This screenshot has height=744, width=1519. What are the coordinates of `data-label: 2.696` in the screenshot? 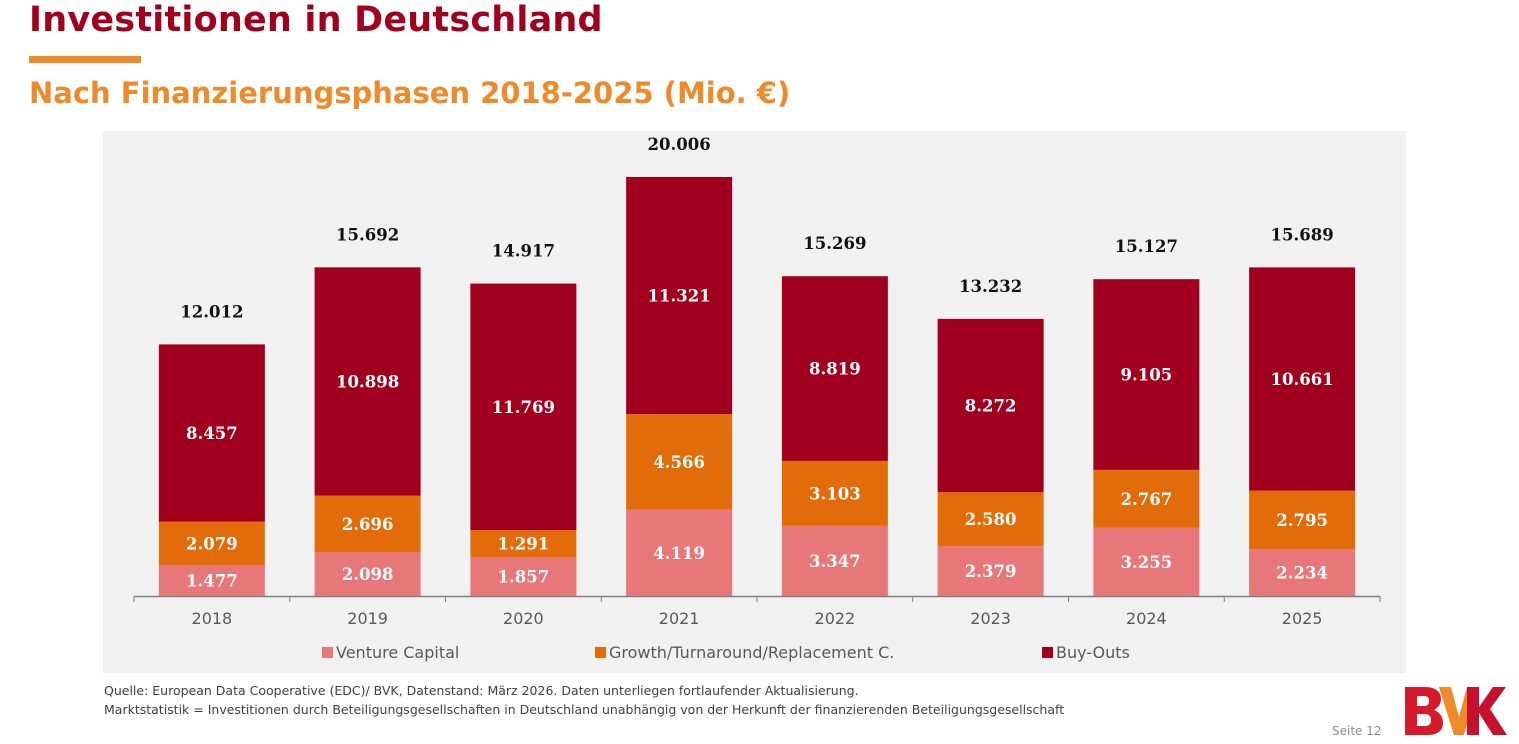 It's located at (368, 524).